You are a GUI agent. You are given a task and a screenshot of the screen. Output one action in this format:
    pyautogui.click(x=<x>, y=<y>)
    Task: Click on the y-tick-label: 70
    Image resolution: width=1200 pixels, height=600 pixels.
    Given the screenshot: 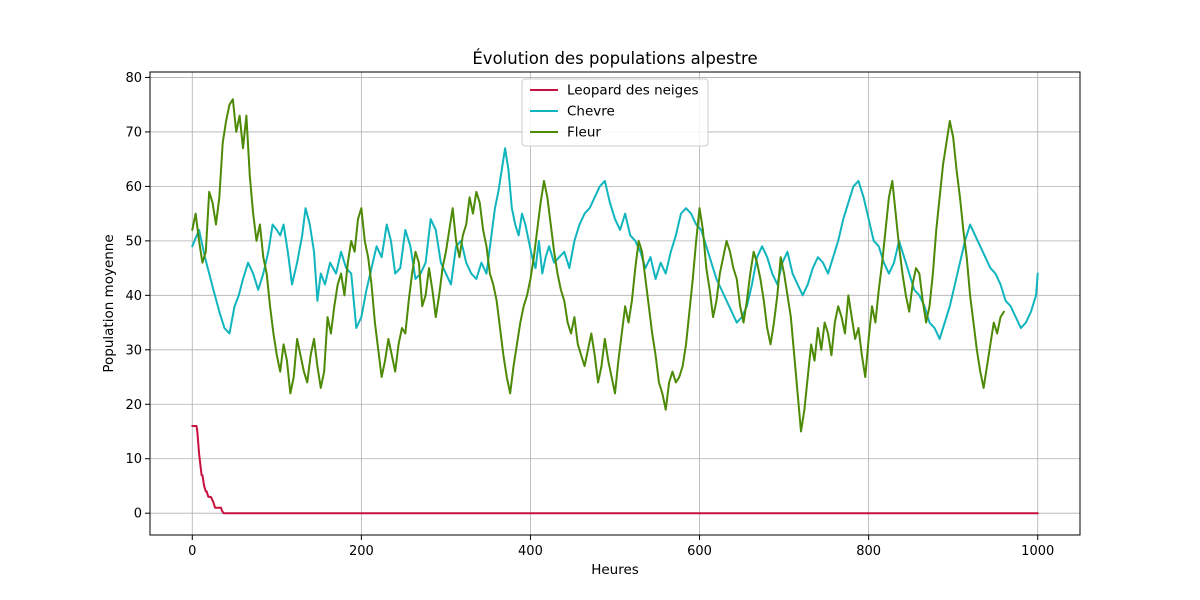 What is the action you would take?
    pyautogui.click(x=133, y=132)
    